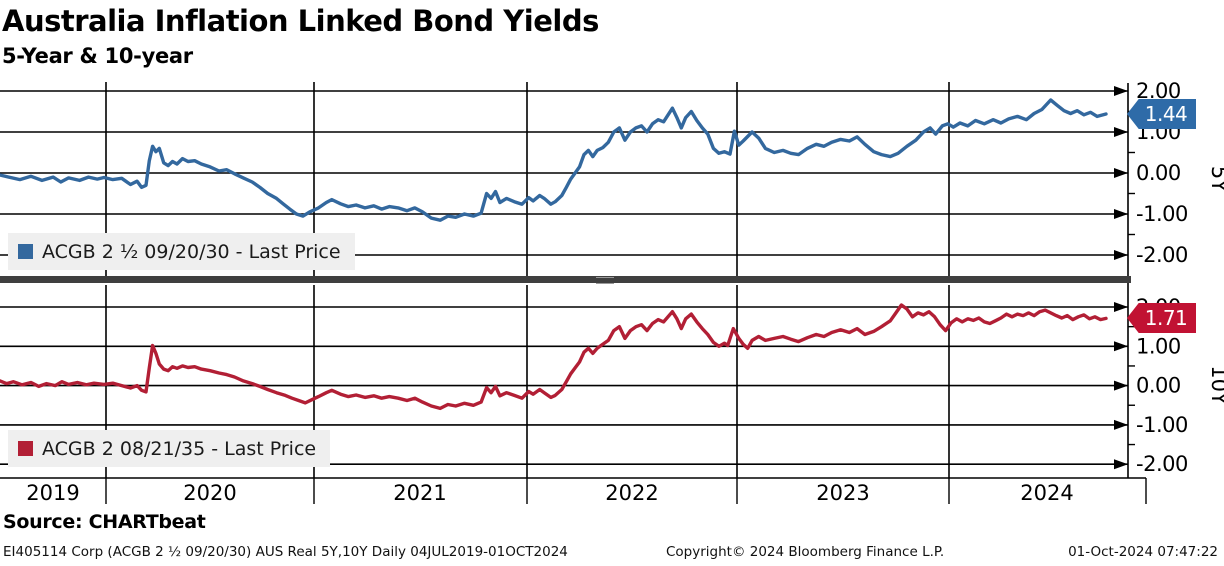 The image size is (1224, 566). I want to click on panel-label-5y: 5Y, so click(1215, 179).